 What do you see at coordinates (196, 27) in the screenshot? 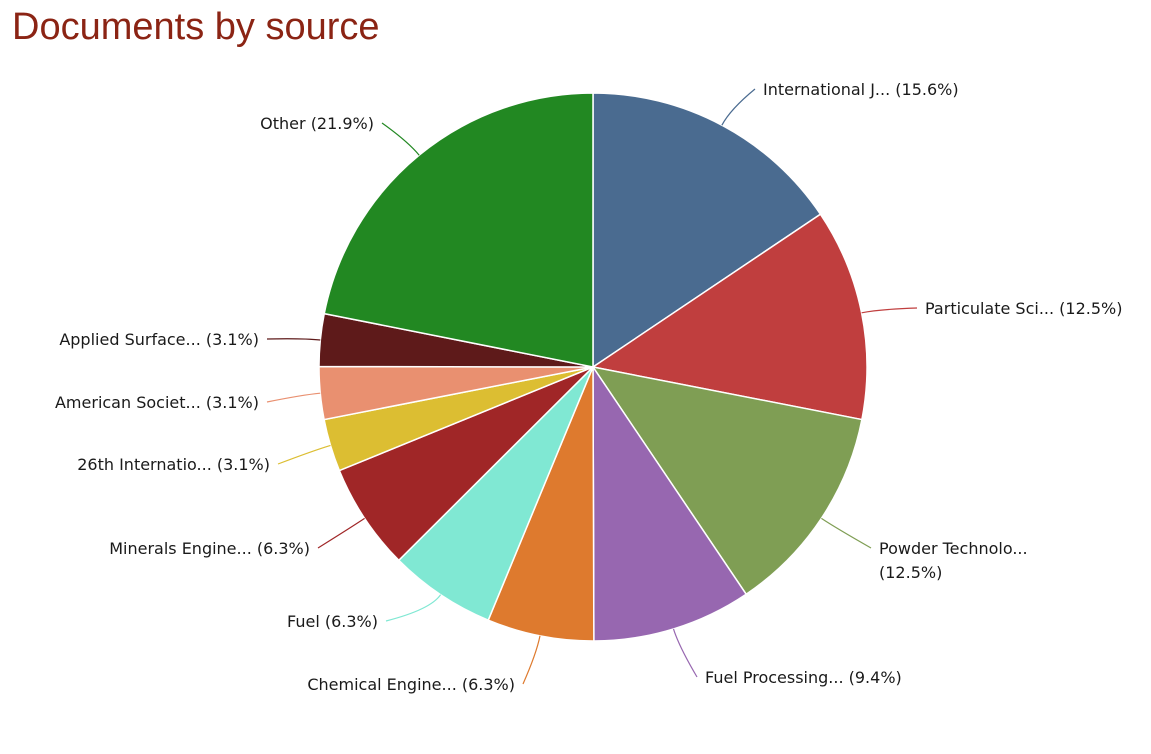
I see `chart-title: Documents by source` at bounding box center [196, 27].